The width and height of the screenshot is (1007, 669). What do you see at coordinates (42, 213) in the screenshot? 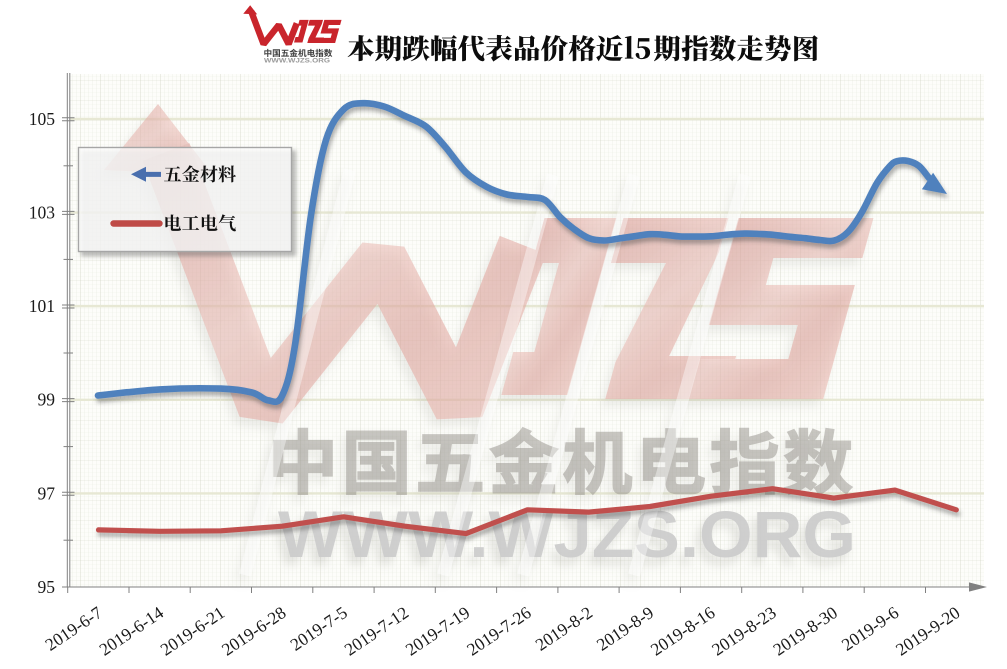
I see `svg-text: 103` at bounding box center [42, 213].